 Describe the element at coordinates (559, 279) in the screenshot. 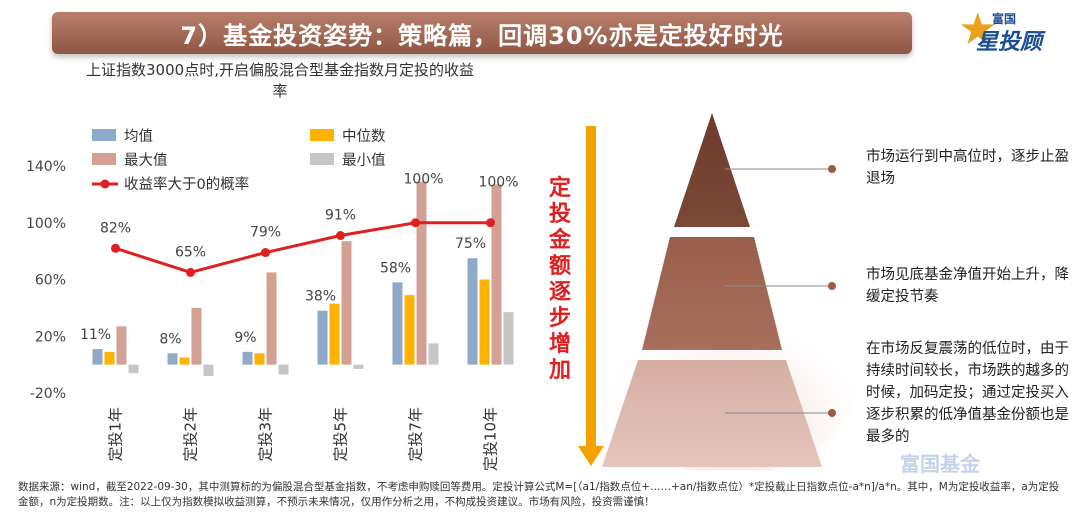

I see `arrow-label: 定投金额逐步增加` at that location.